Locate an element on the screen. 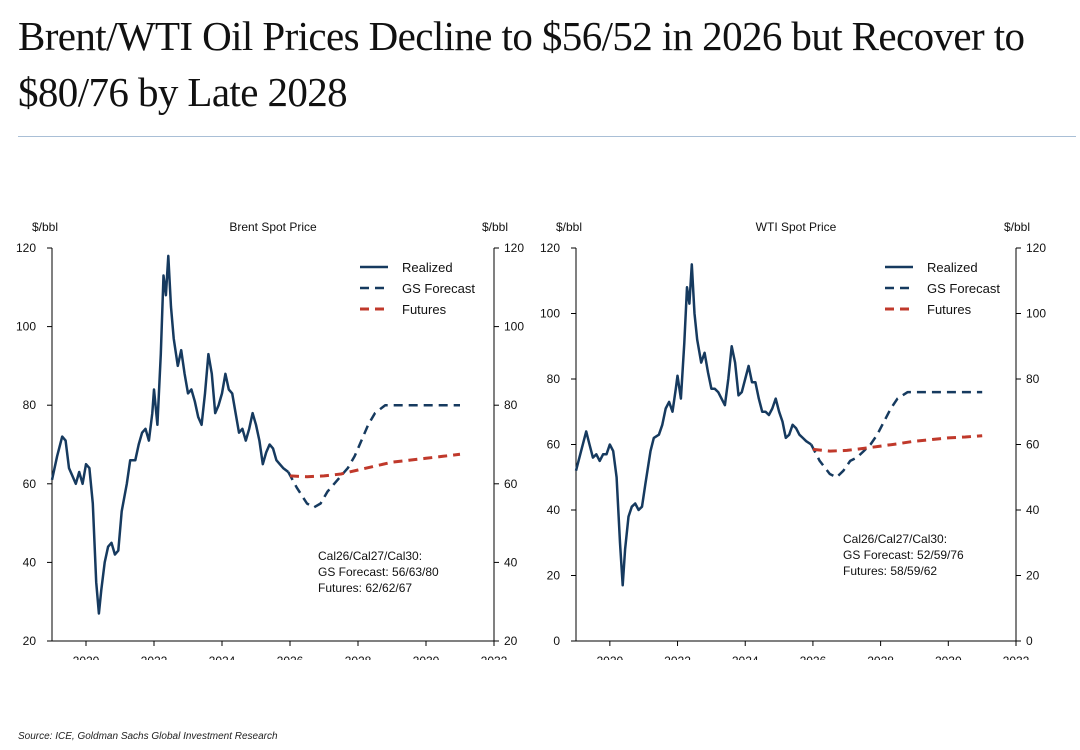  y-tick-label-left: 0 is located at coordinates (556, 641).